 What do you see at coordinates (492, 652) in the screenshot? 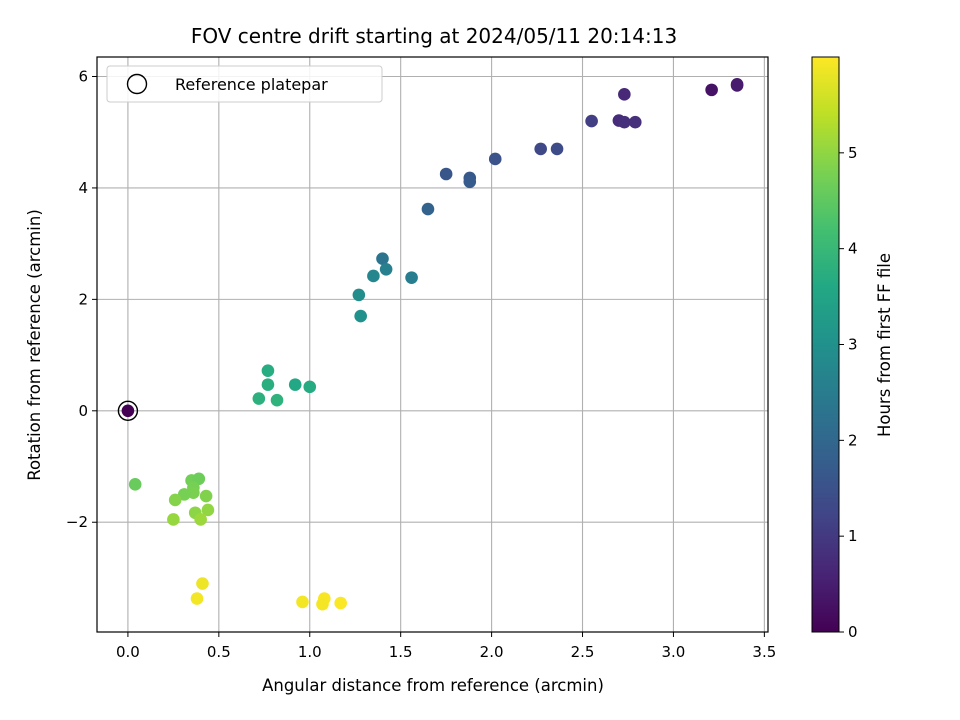
I see `x-tick-label: 2.0` at bounding box center [492, 652].